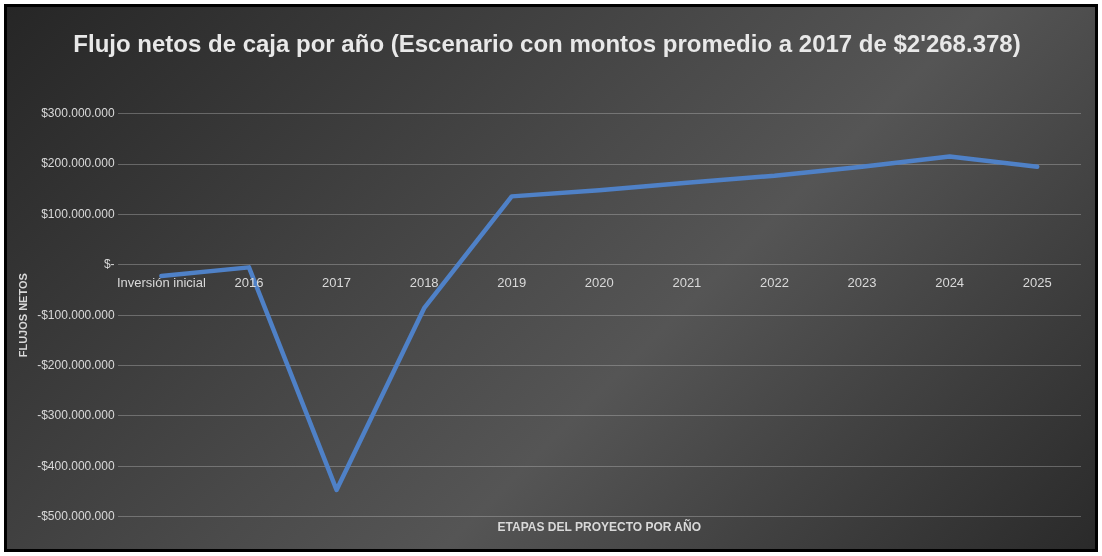  What do you see at coordinates (78, 113) in the screenshot?
I see `y-tick-label: $300.000.000` at bounding box center [78, 113].